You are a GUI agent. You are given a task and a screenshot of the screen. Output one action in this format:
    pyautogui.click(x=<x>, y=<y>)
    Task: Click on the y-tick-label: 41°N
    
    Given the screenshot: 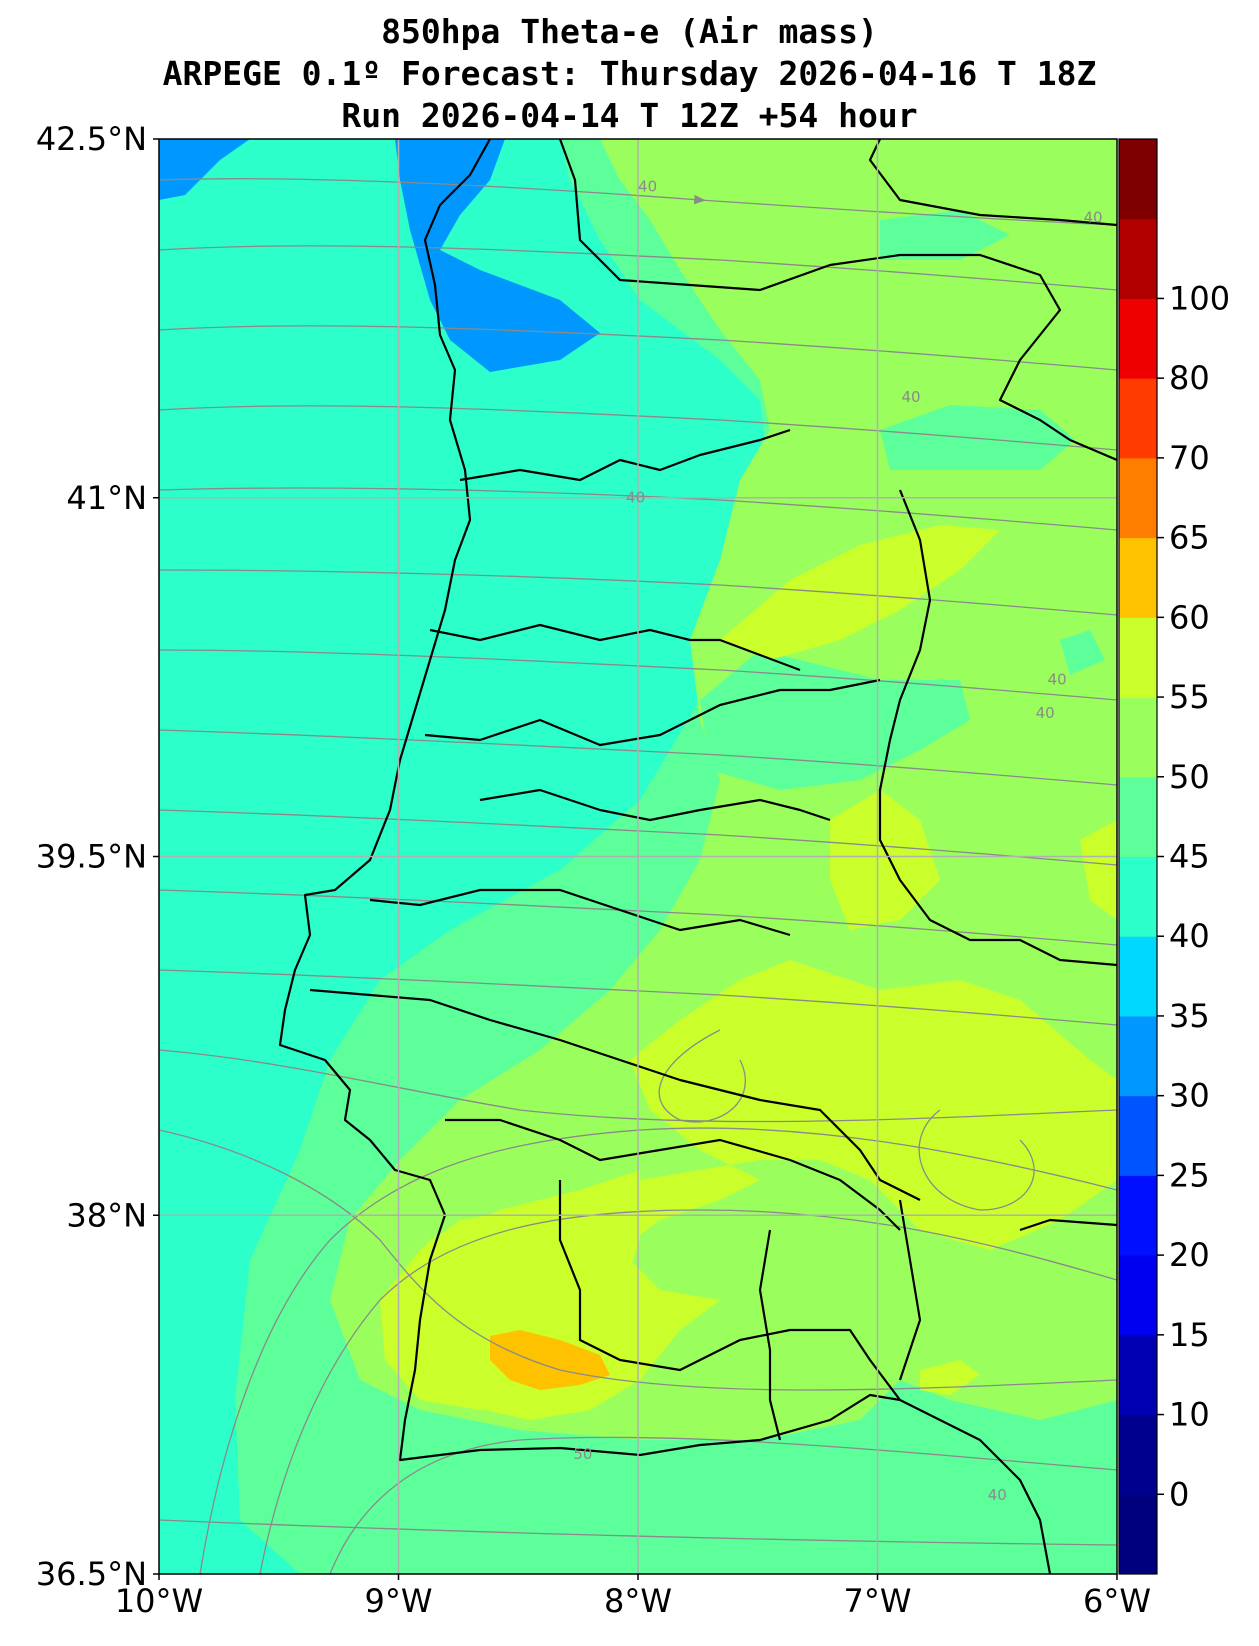 What is the action you would take?
    pyautogui.click(x=106, y=498)
    